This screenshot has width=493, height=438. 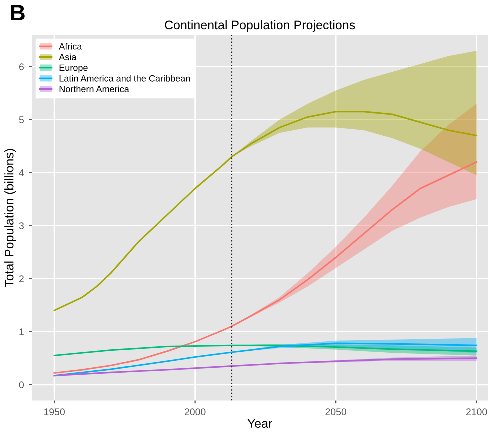 I want to click on legend-label: Latin America and the Caribbean, so click(x=125, y=78).